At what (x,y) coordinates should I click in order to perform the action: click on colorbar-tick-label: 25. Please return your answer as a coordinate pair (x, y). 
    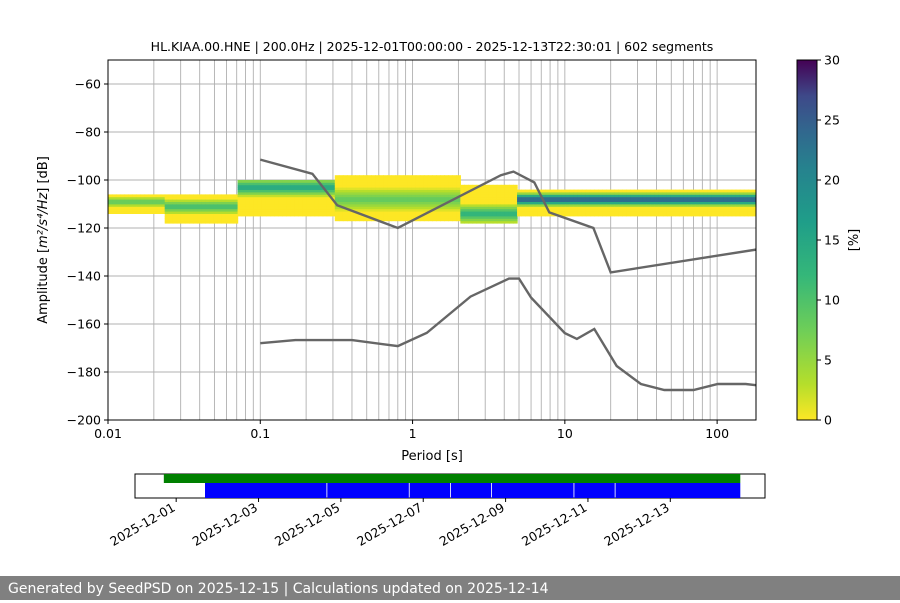
    Looking at the image, I should click on (832, 120).